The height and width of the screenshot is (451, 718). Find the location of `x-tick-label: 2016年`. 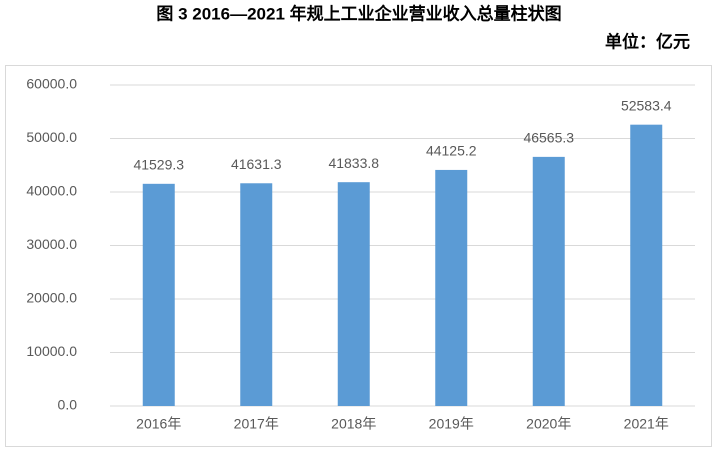

x-tick-label: 2016年 is located at coordinates (158, 424).